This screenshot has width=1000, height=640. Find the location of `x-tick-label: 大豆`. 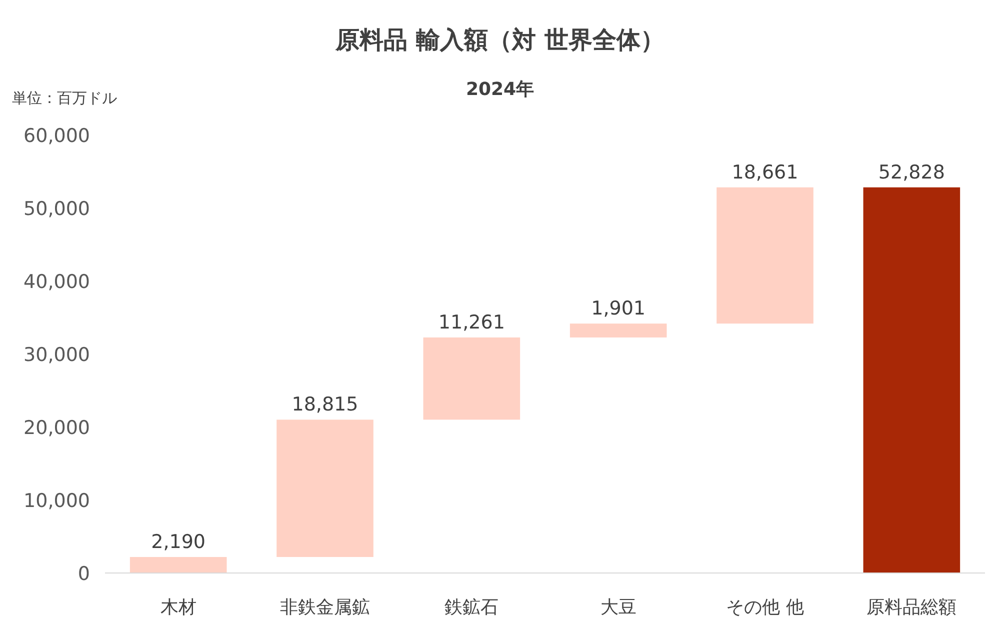

x-tick-label: 大豆 is located at coordinates (618, 607).